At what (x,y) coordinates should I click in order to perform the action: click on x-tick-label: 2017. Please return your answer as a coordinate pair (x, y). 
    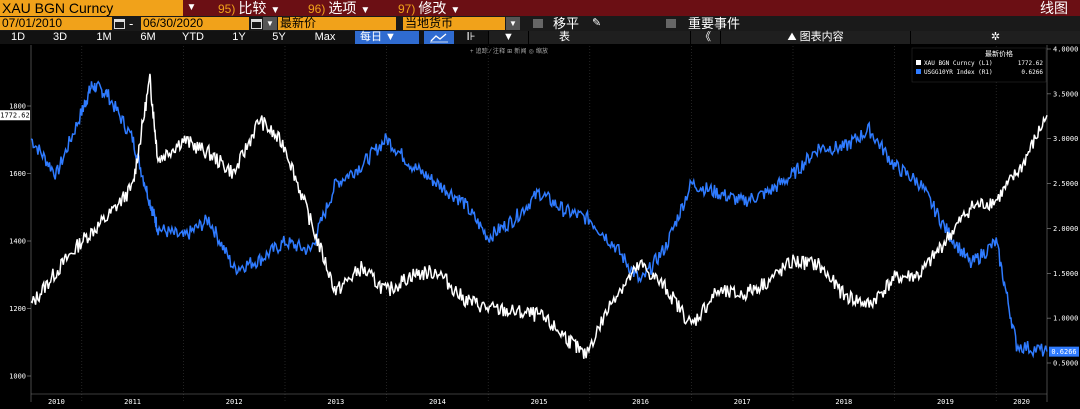
    Looking at the image, I should click on (742, 402).